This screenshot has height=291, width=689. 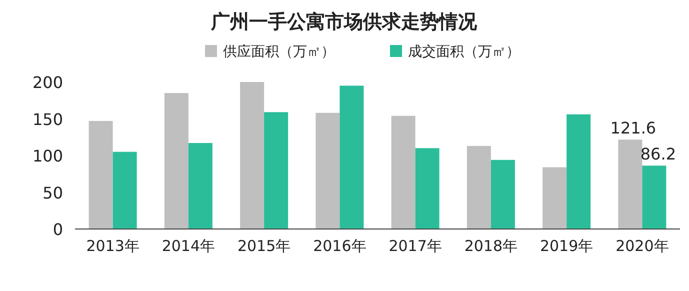 What do you see at coordinates (279, 52) in the screenshot?
I see `legend-label: 供应面积（万㎡）` at bounding box center [279, 52].